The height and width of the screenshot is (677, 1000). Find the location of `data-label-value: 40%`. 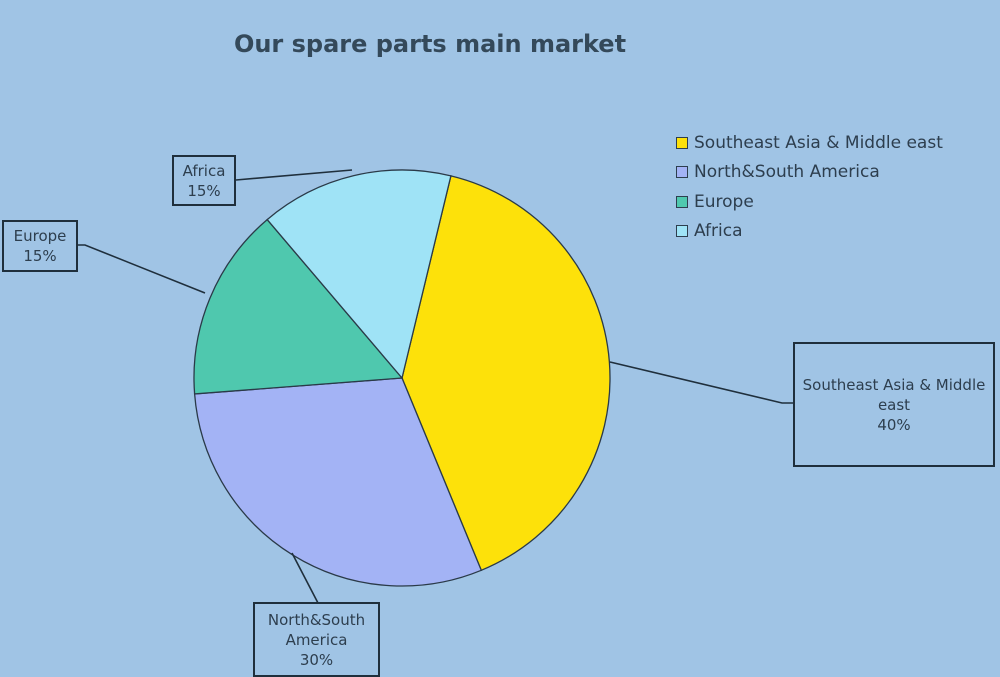

data-label-value: 40% is located at coordinates (894, 424).